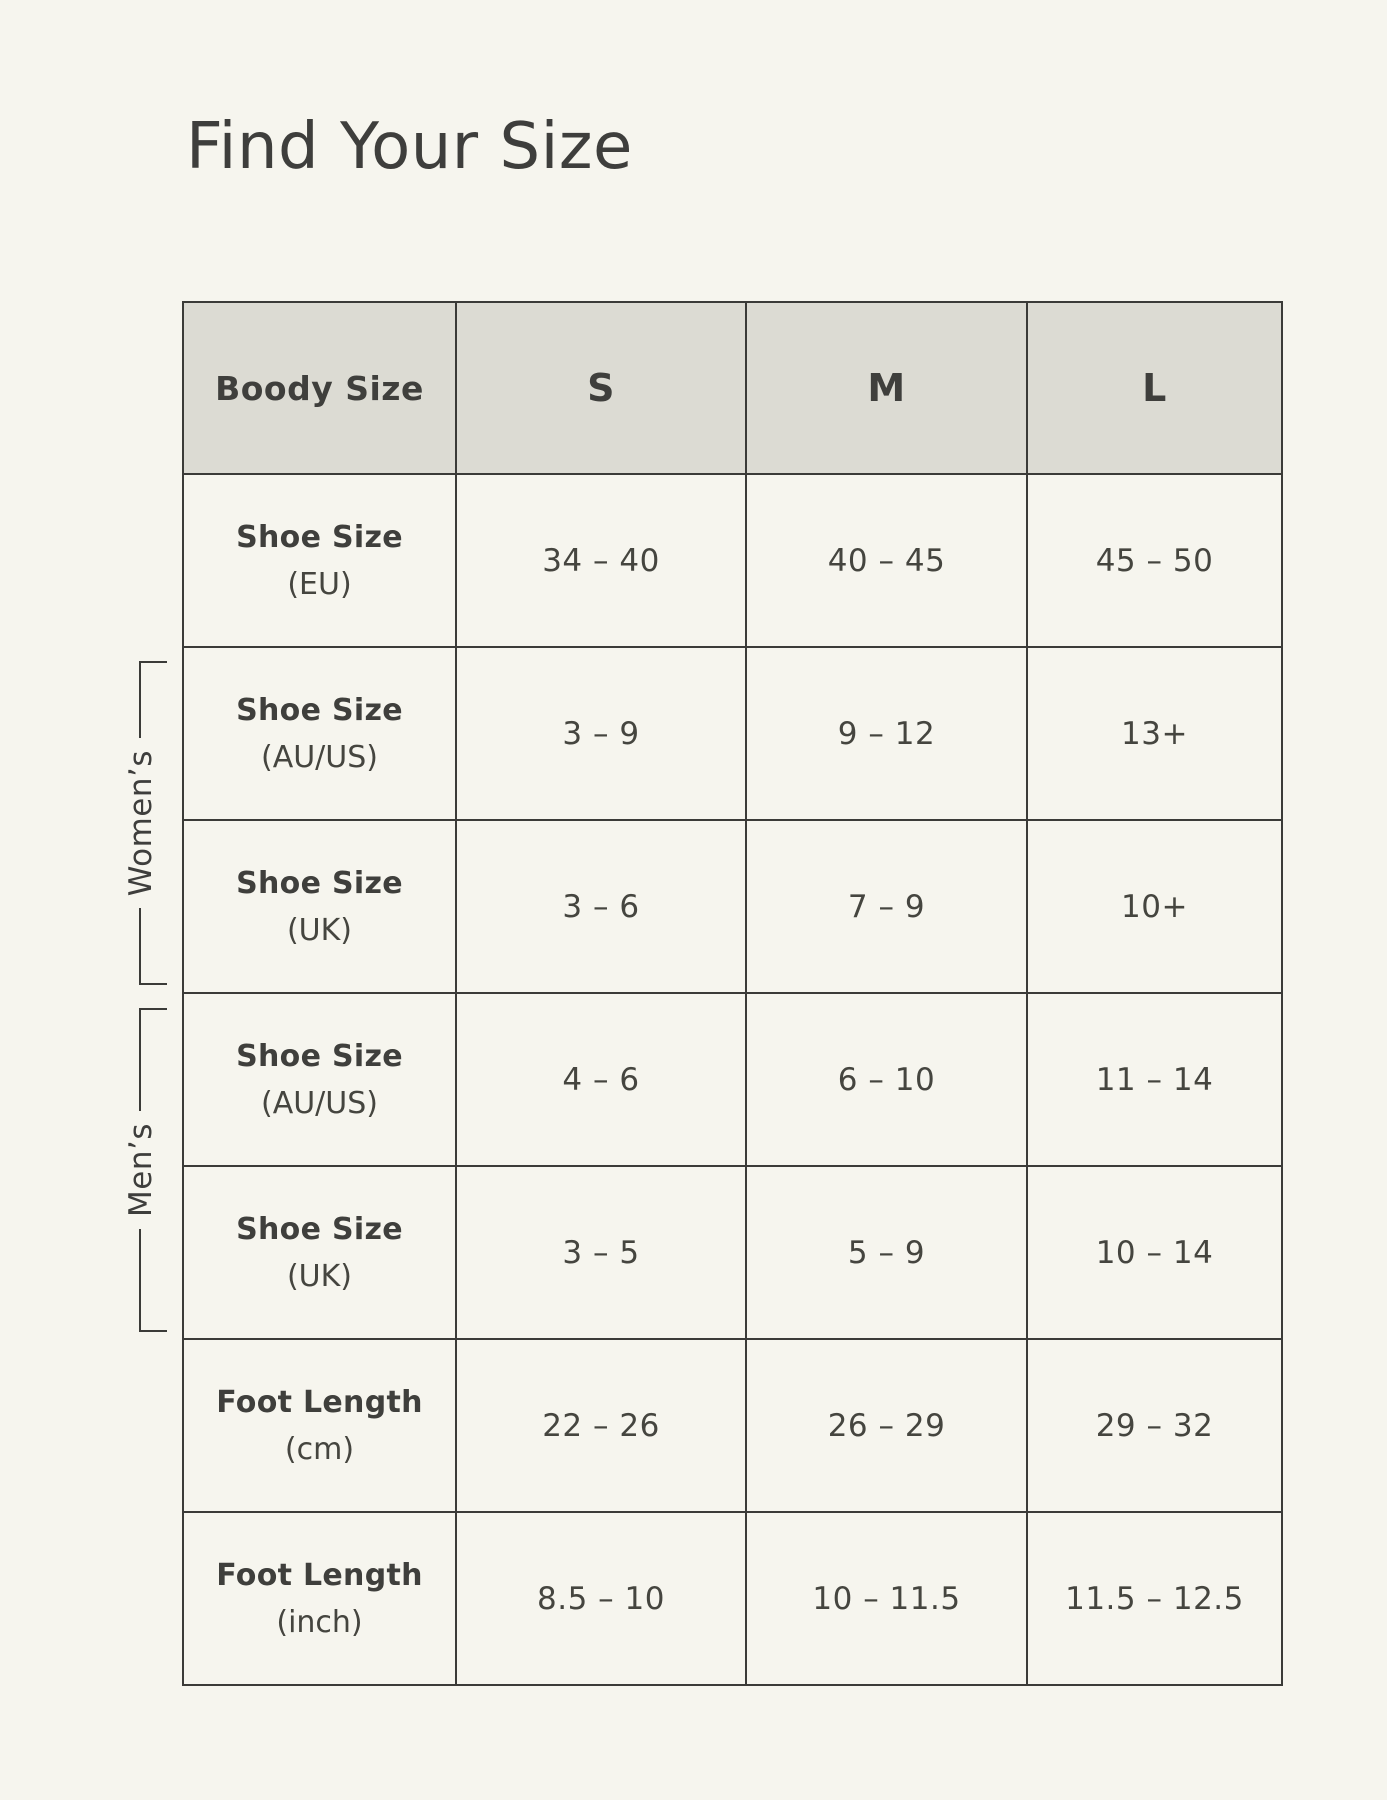 The width and height of the screenshot is (1387, 1800). I want to click on table-row-womens-shoe-size-au-us: Shoe Size (AU/US) 3 – 9 9 – 12 13+, so click(732, 733).